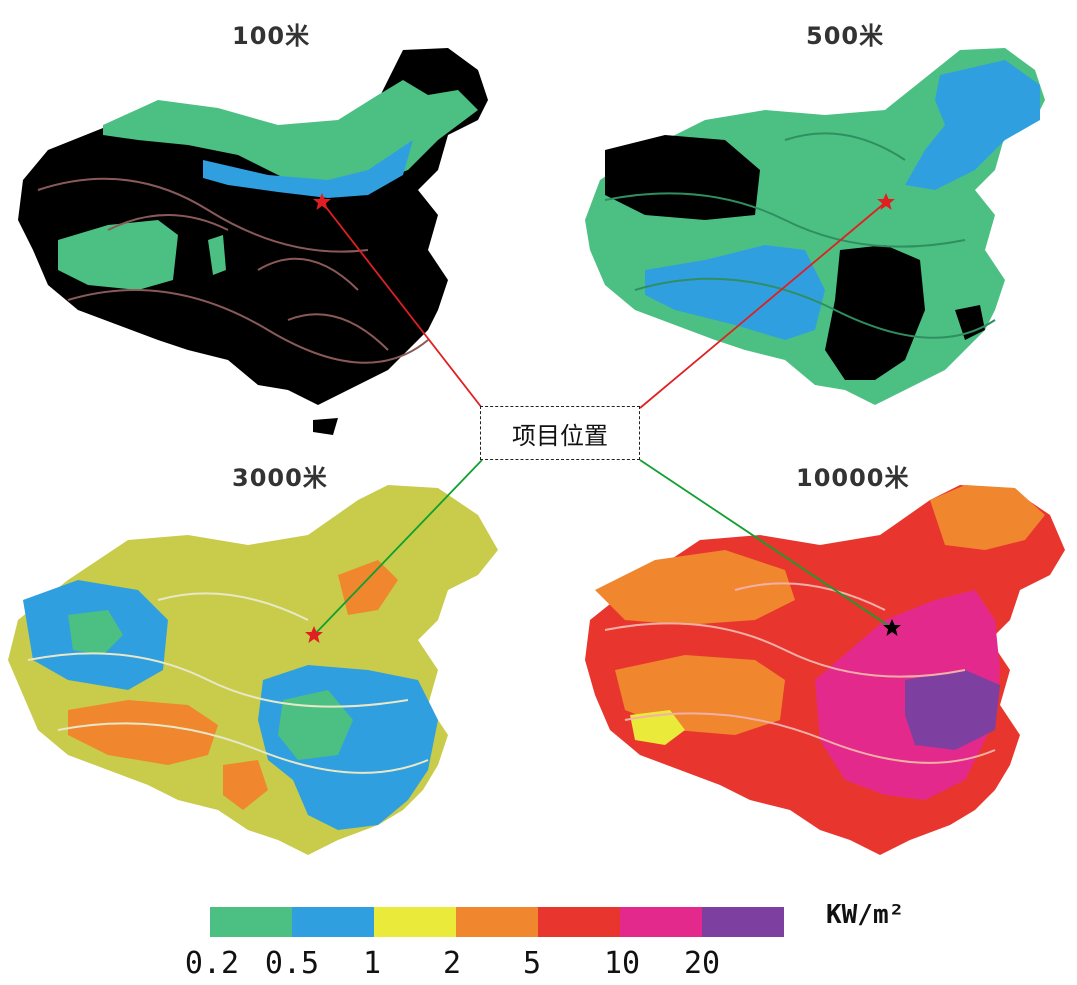  What do you see at coordinates (402, 305) in the screenshot?
I see `connector-line-100m` at bounding box center [402, 305].